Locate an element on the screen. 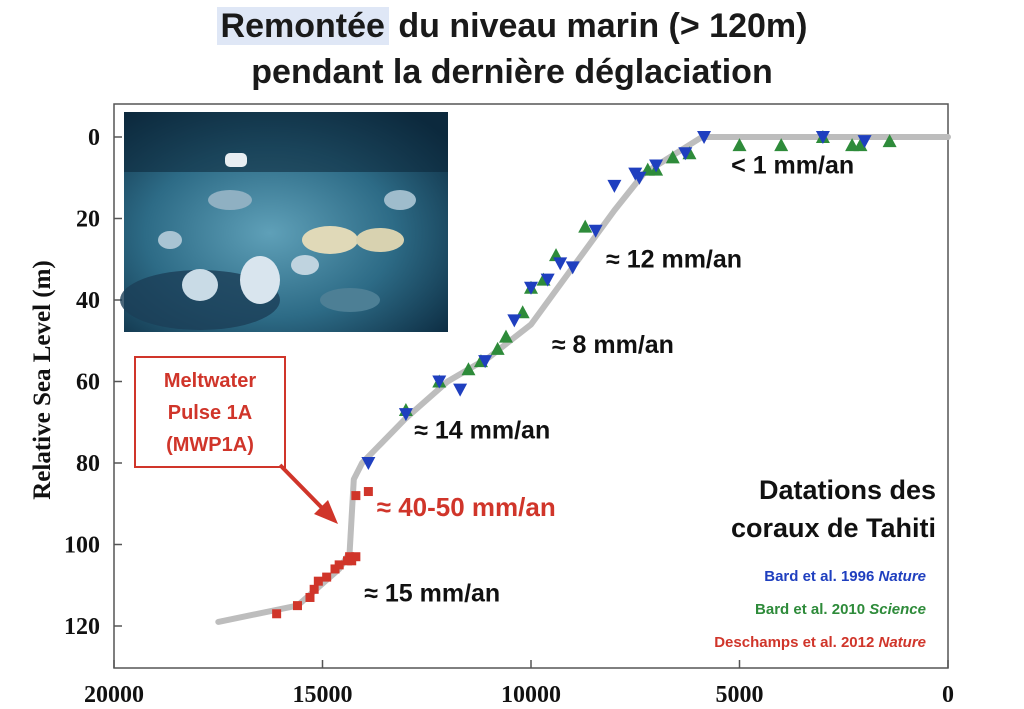  rate-annotation-0: < 1 mm/an is located at coordinates (792, 166).